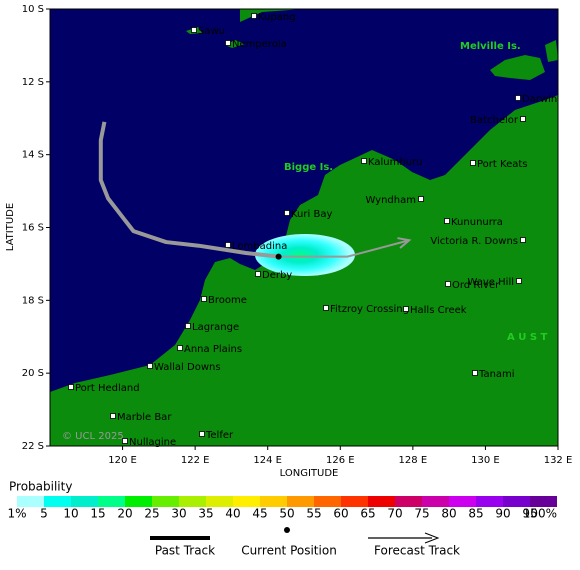  Describe the element at coordinates (289, 551) in the screenshot. I see `legend-label: Current Position` at that location.